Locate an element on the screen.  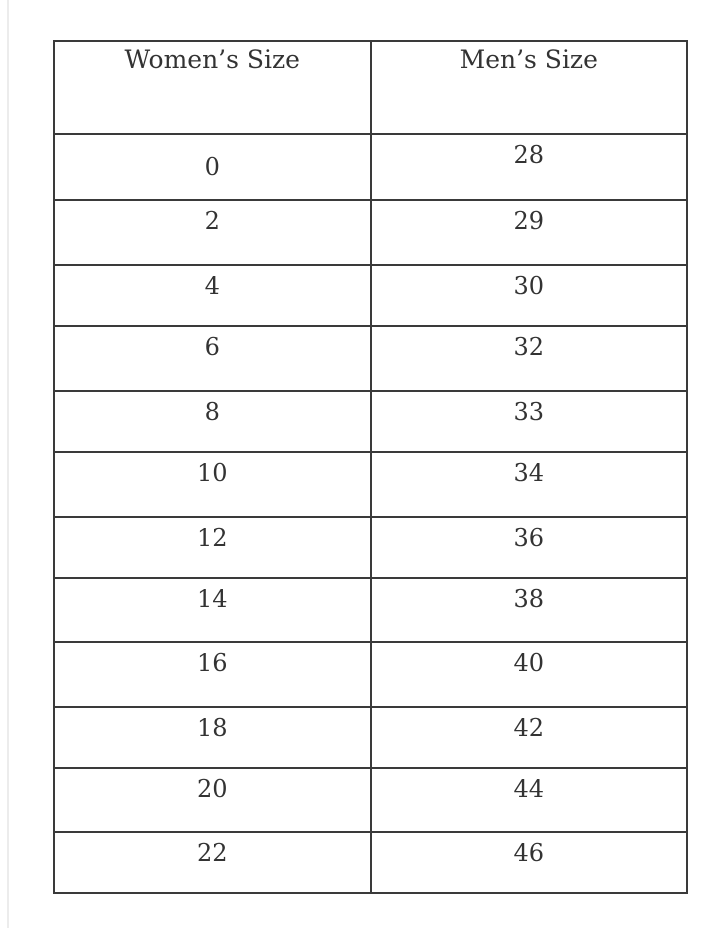
table-row: 18 42 is located at coordinates (370, 737).